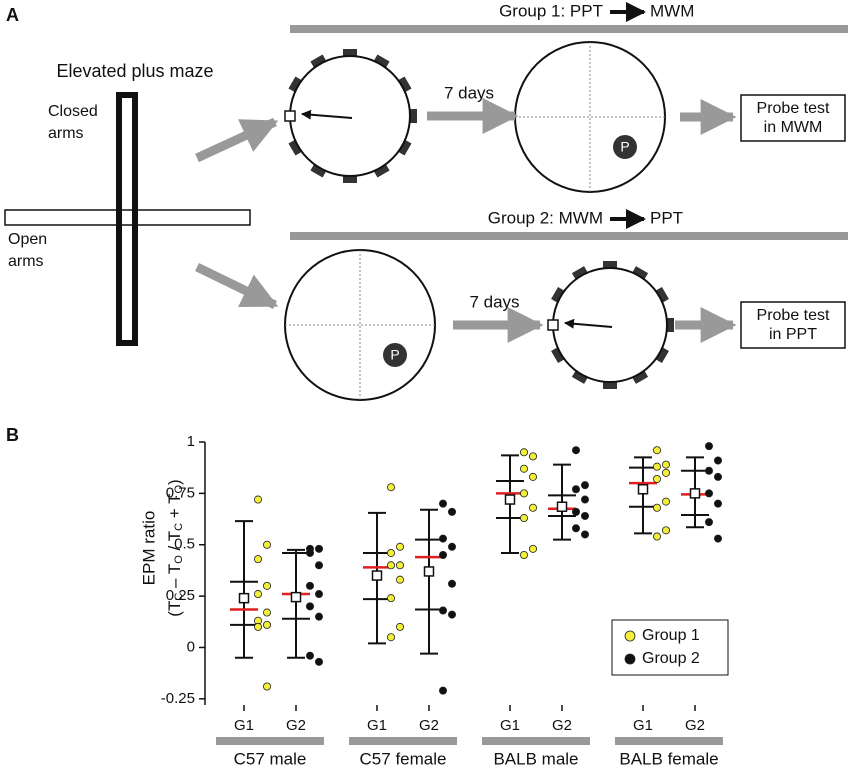  What do you see at coordinates (191, 646) in the screenshot?
I see `y-tick-label: 0` at bounding box center [191, 646].